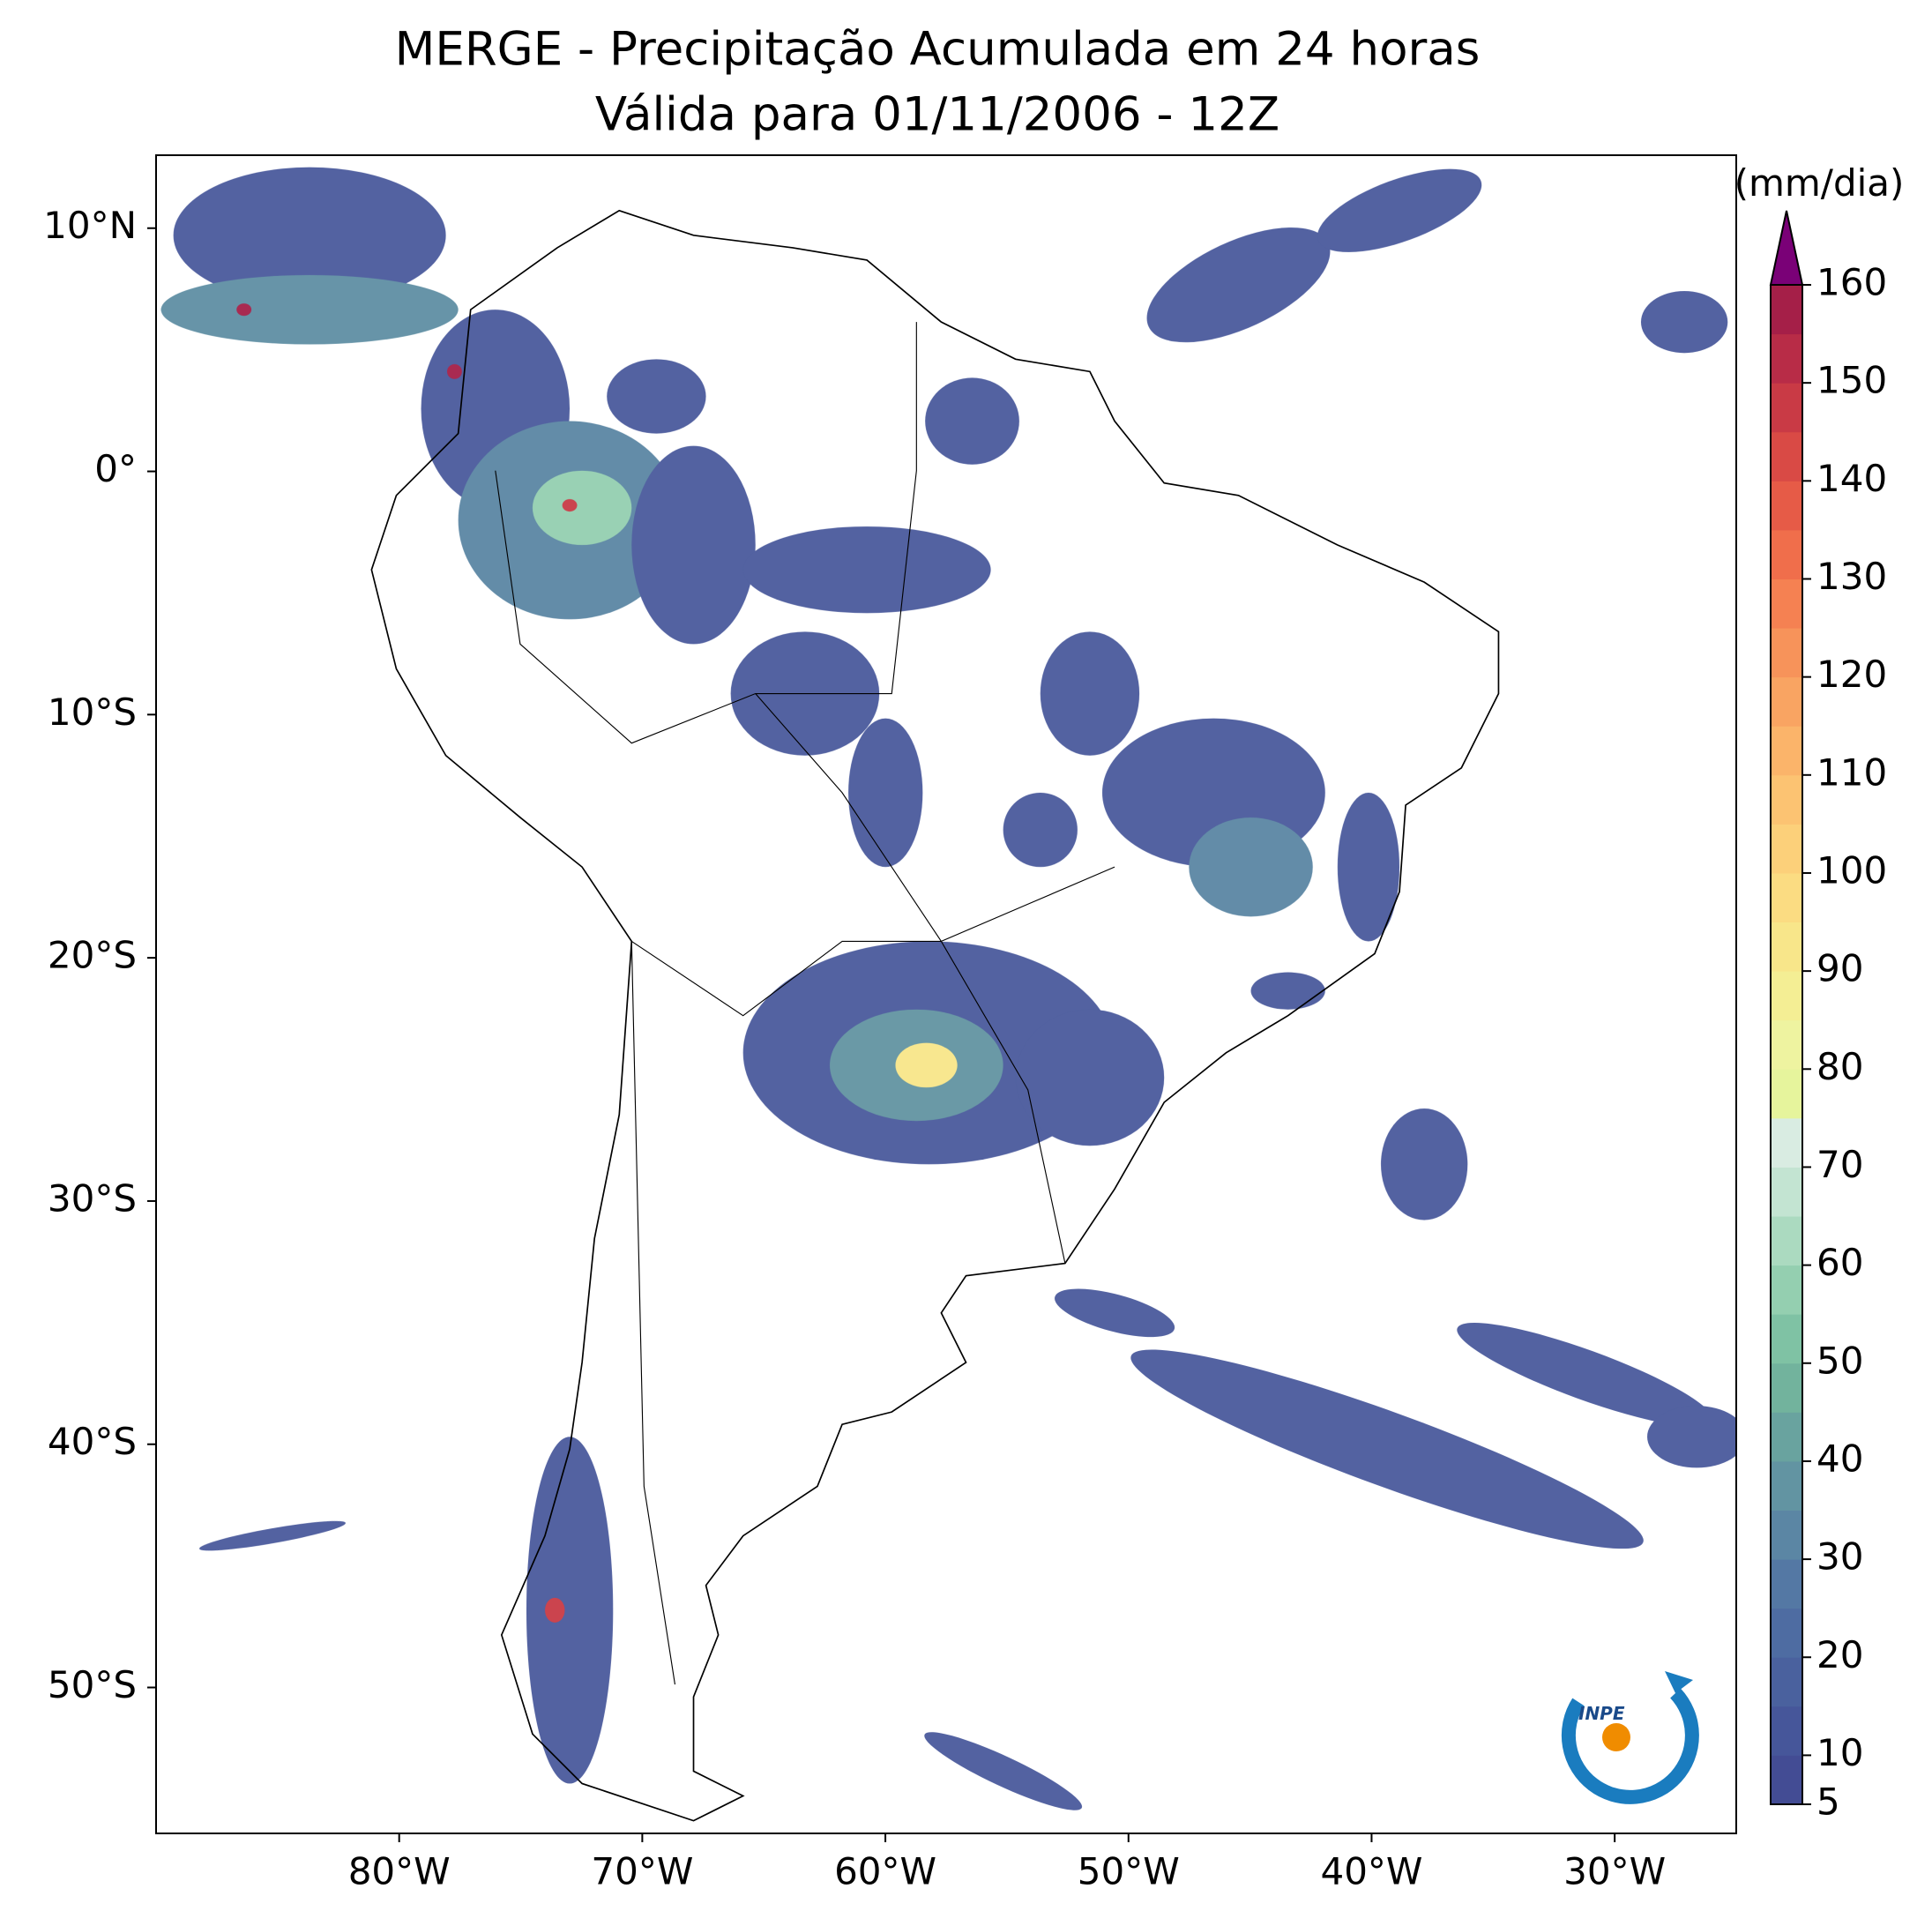 The width and height of the screenshot is (1932, 1911). Describe the element at coordinates (92, 955) in the screenshot. I see `y-tick-label: 20°S` at that location.